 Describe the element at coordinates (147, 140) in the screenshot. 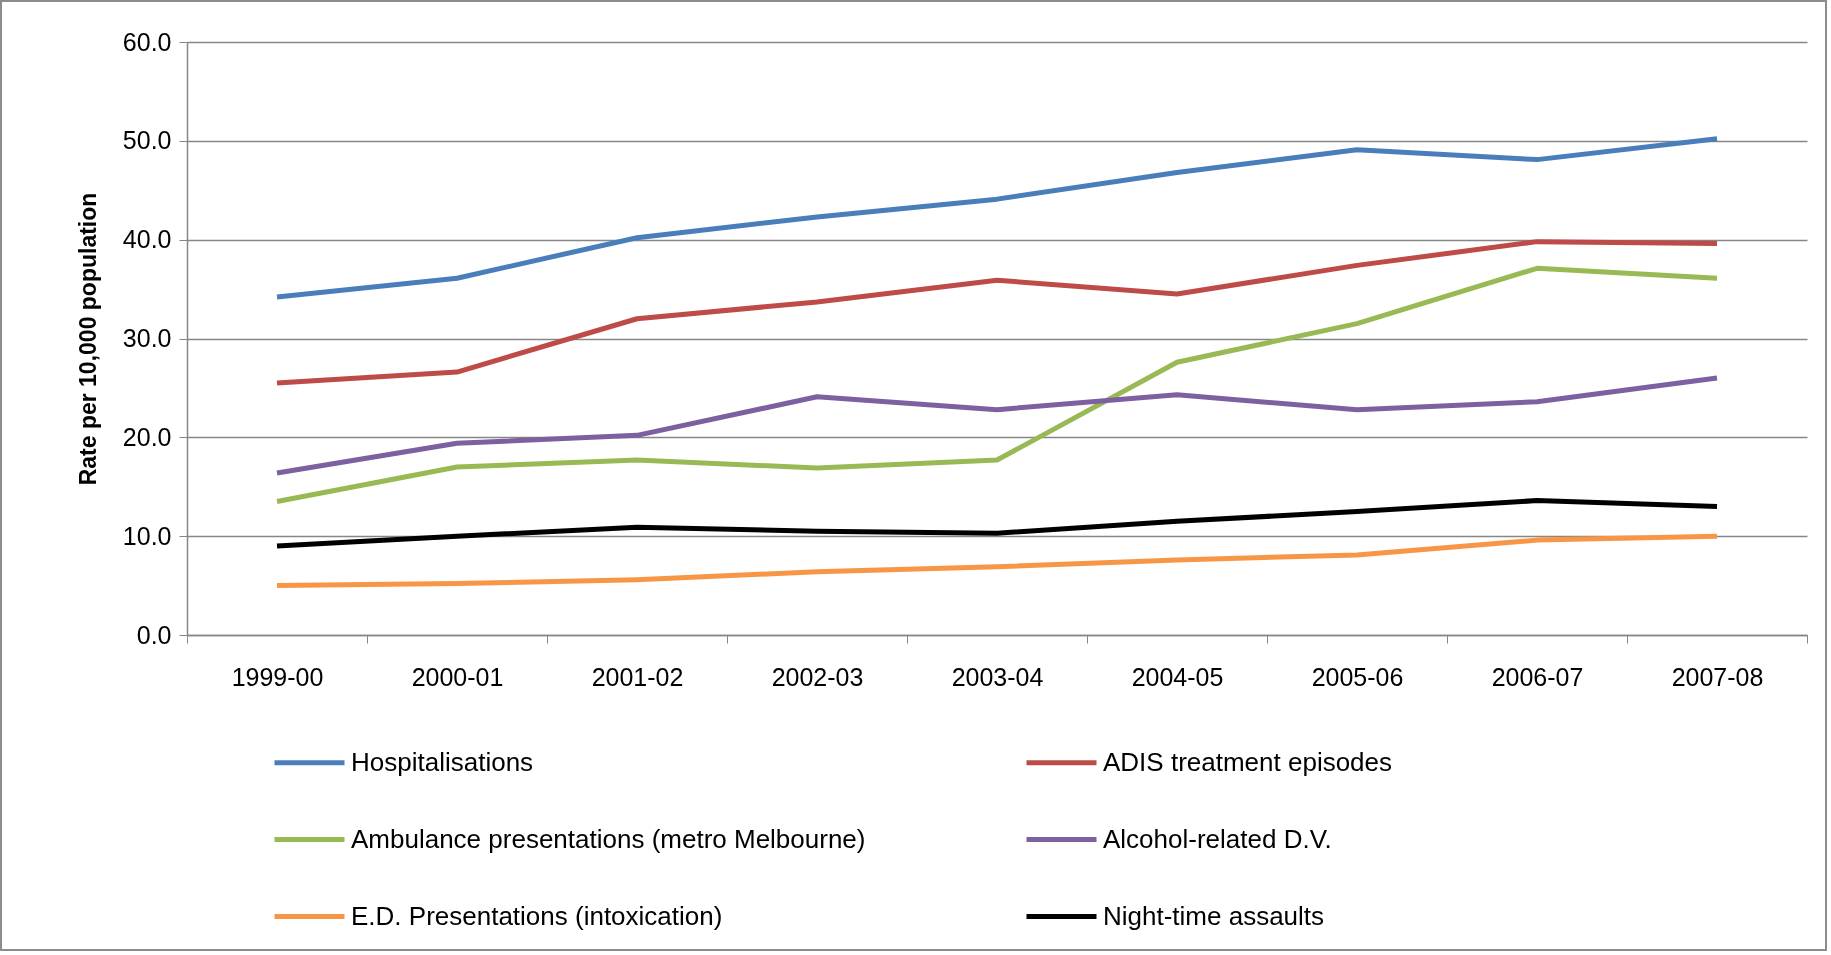

I see `y-tick-label: 50.0` at that location.